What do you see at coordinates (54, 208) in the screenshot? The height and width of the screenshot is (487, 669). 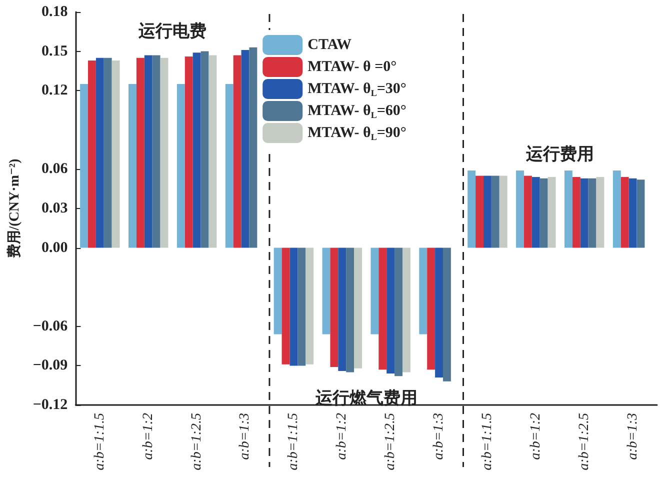 I see `y-tick-label: 0.03` at bounding box center [54, 208].